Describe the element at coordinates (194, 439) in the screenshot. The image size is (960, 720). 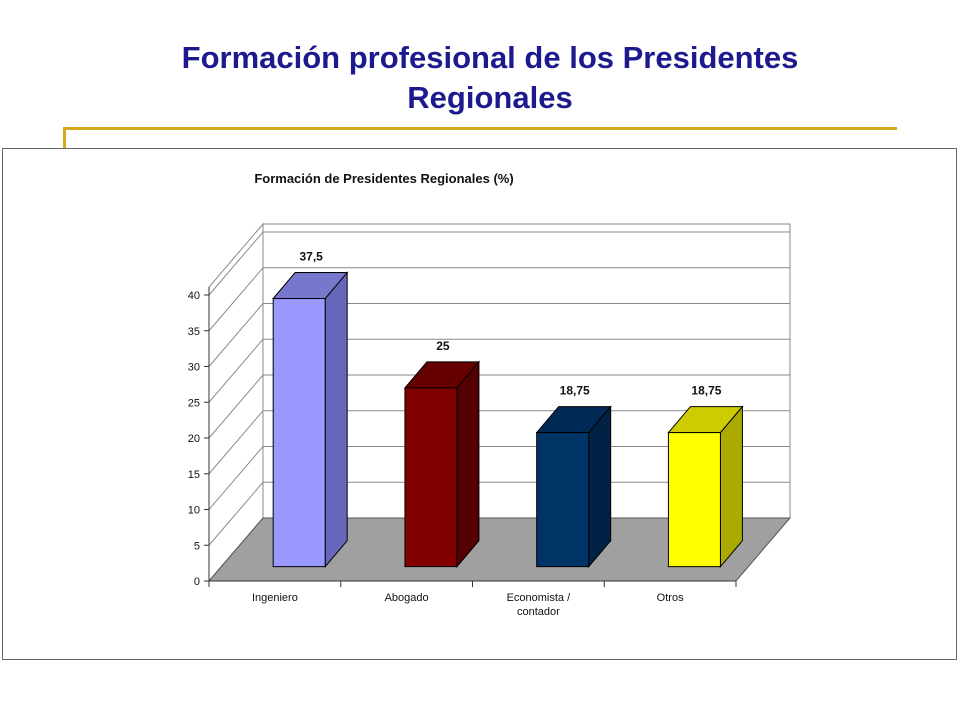
I see `y-tick-label: 20` at that location.